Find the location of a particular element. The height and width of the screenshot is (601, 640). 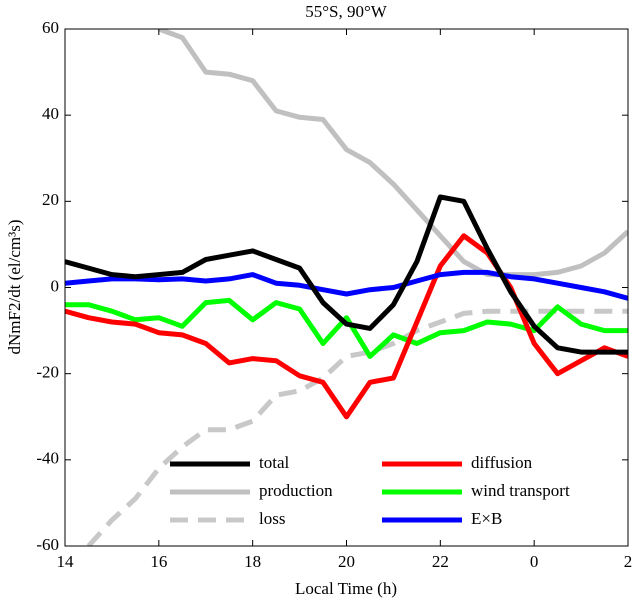

x-tick-label: 16 is located at coordinates (158, 561).